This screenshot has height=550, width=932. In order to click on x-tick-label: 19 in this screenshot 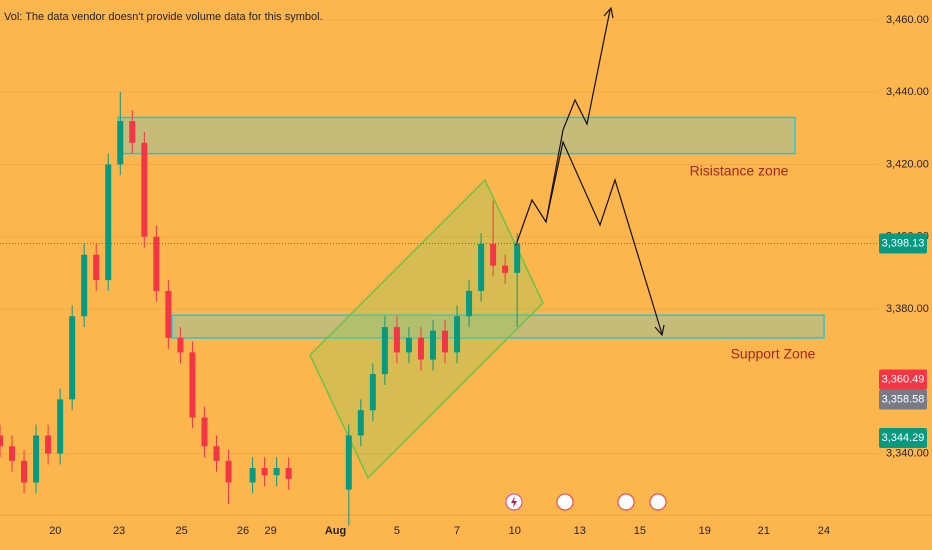, I will do `click(705, 531)`.